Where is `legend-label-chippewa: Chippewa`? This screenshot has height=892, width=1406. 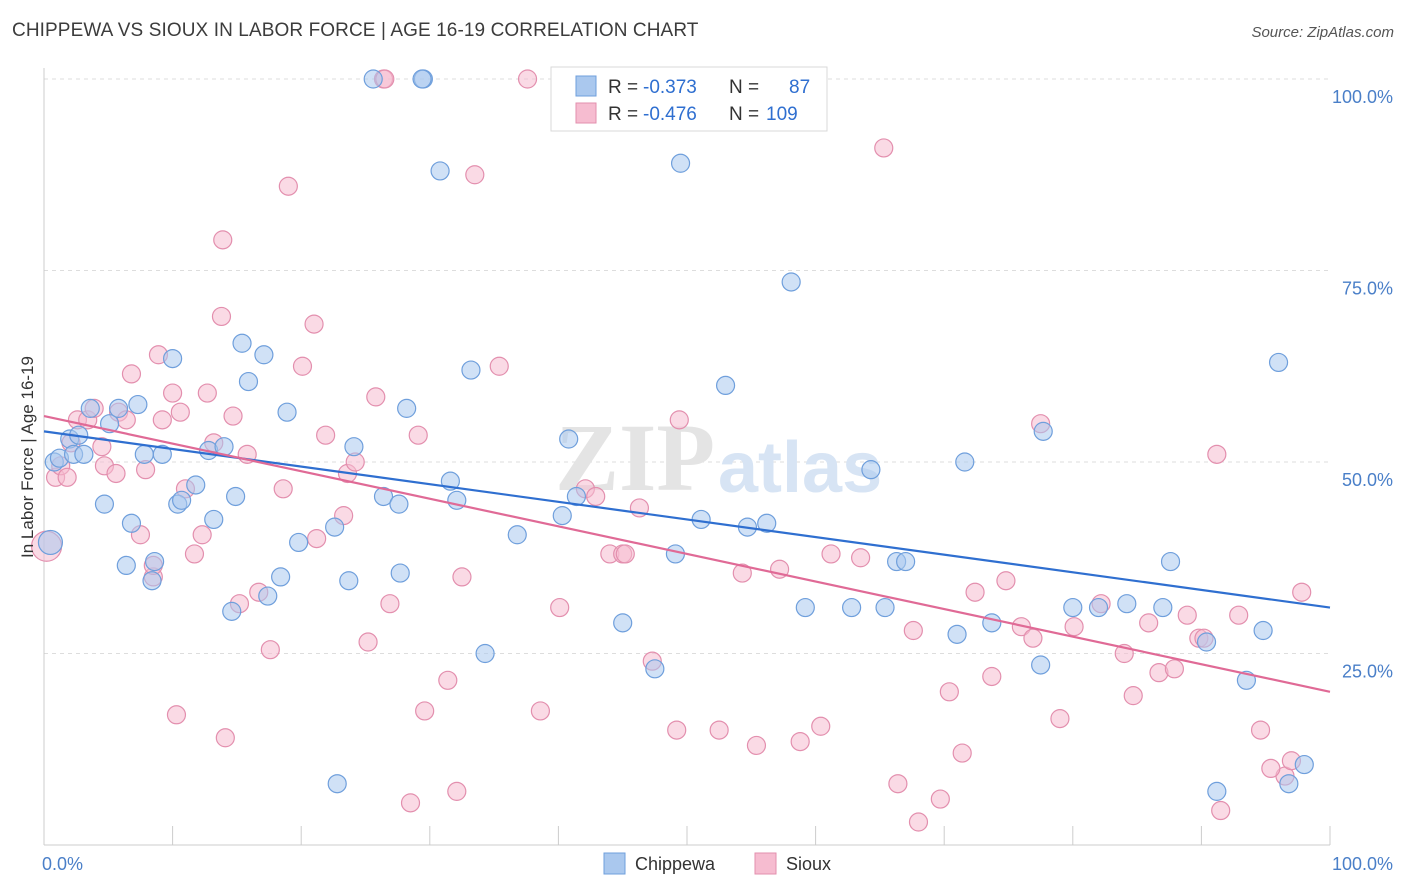 legend-label-chippewa: Chippewa is located at coordinates (675, 864).